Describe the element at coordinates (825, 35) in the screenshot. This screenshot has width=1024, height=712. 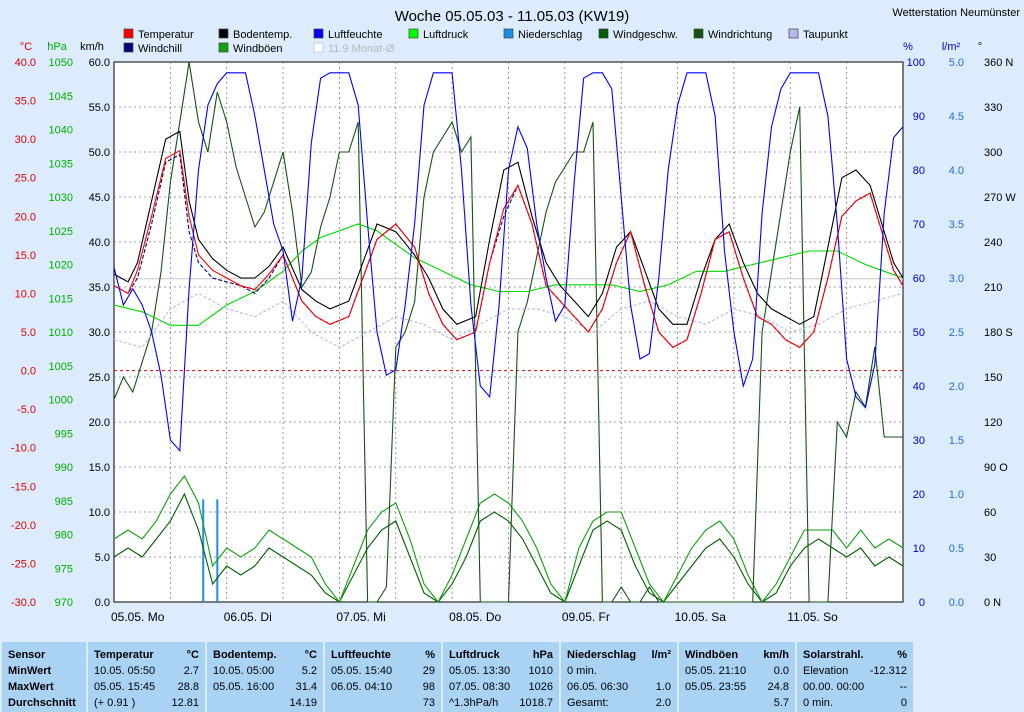
I see `legend-label: Taupunkt` at that location.